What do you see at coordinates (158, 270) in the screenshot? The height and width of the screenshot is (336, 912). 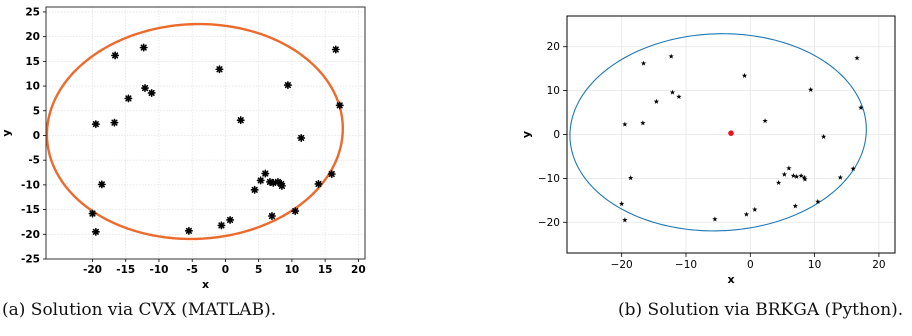 I see `chart-a-xtick-label-2: -10` at bounding box center [158, 270].